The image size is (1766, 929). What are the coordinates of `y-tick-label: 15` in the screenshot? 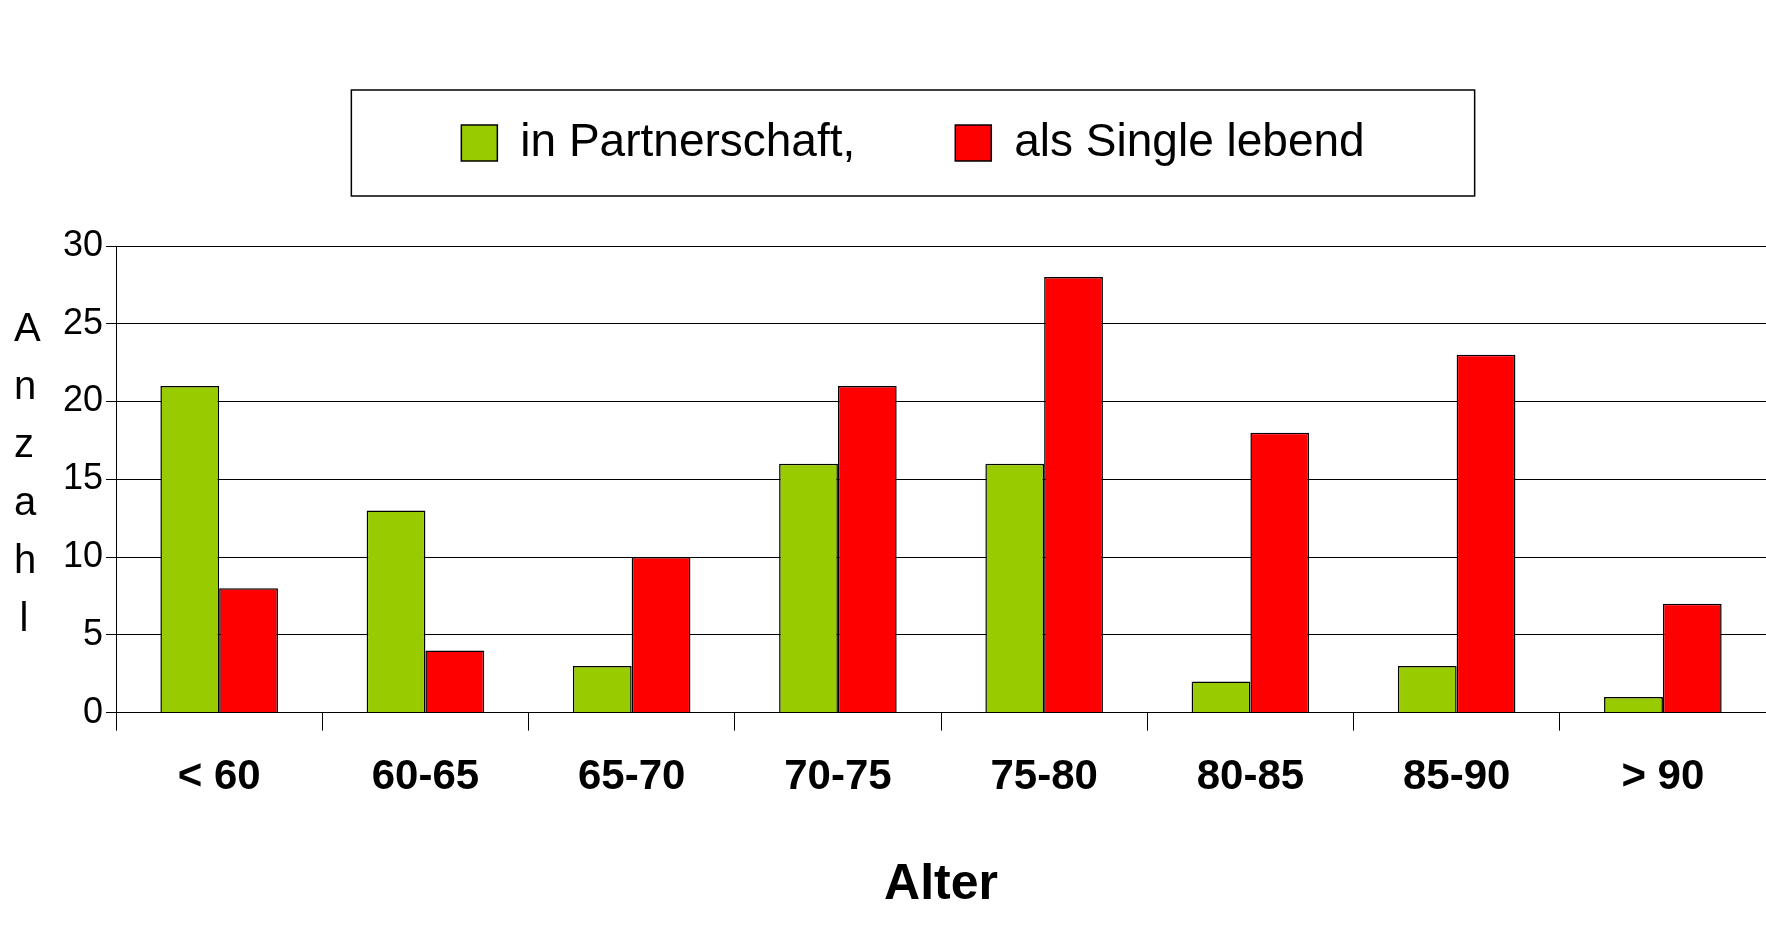 It's located at (83, 477).